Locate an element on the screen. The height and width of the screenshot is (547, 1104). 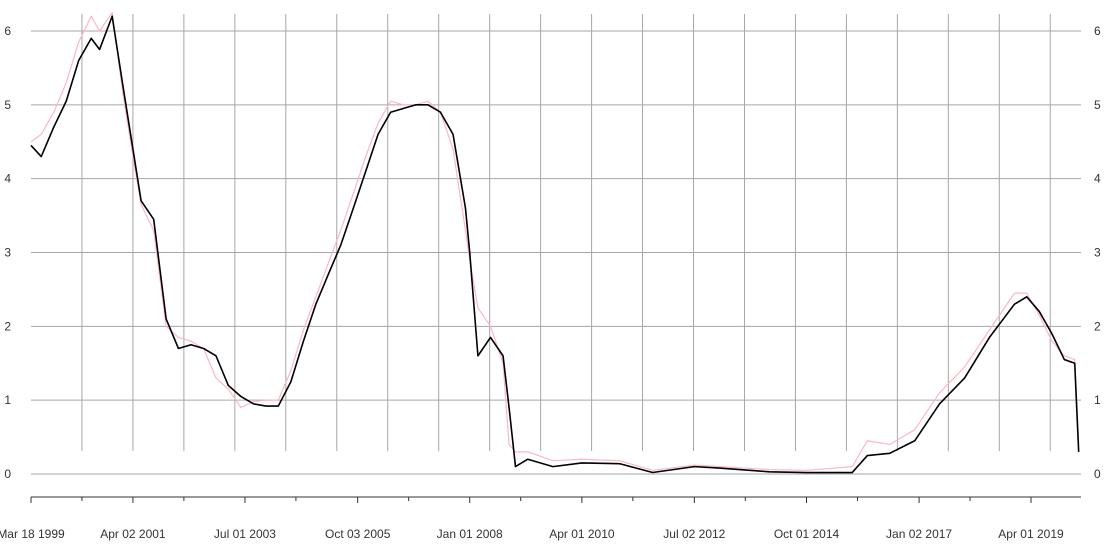
y-tick-label-right: 6 is located at coordinates (1097, 31).